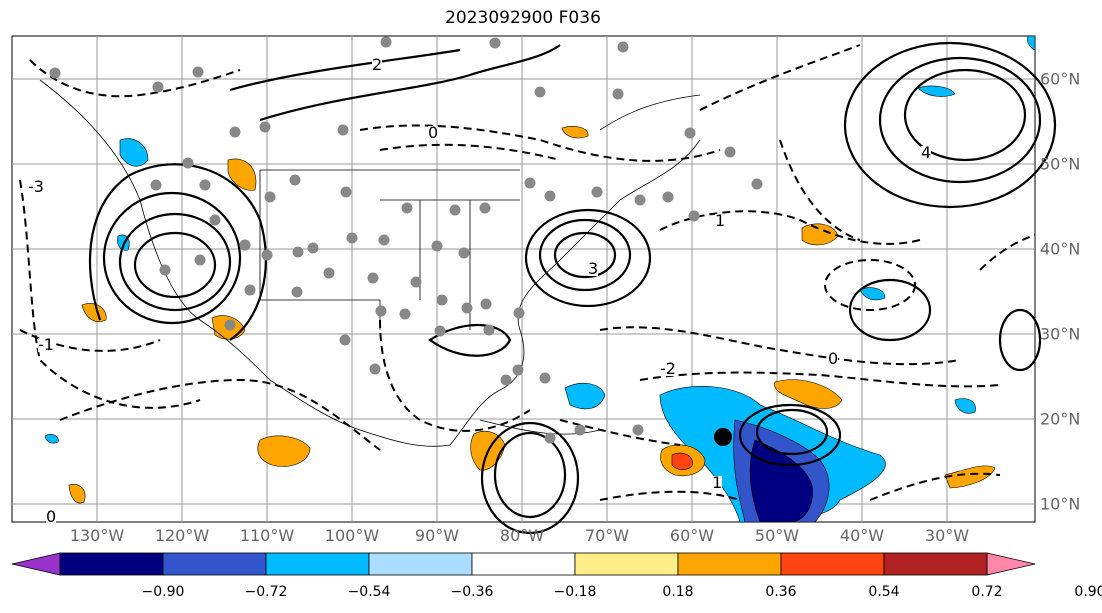 The image size is (1102, 613). I want to click on colorbar-extend-high, so click(1011, 564).